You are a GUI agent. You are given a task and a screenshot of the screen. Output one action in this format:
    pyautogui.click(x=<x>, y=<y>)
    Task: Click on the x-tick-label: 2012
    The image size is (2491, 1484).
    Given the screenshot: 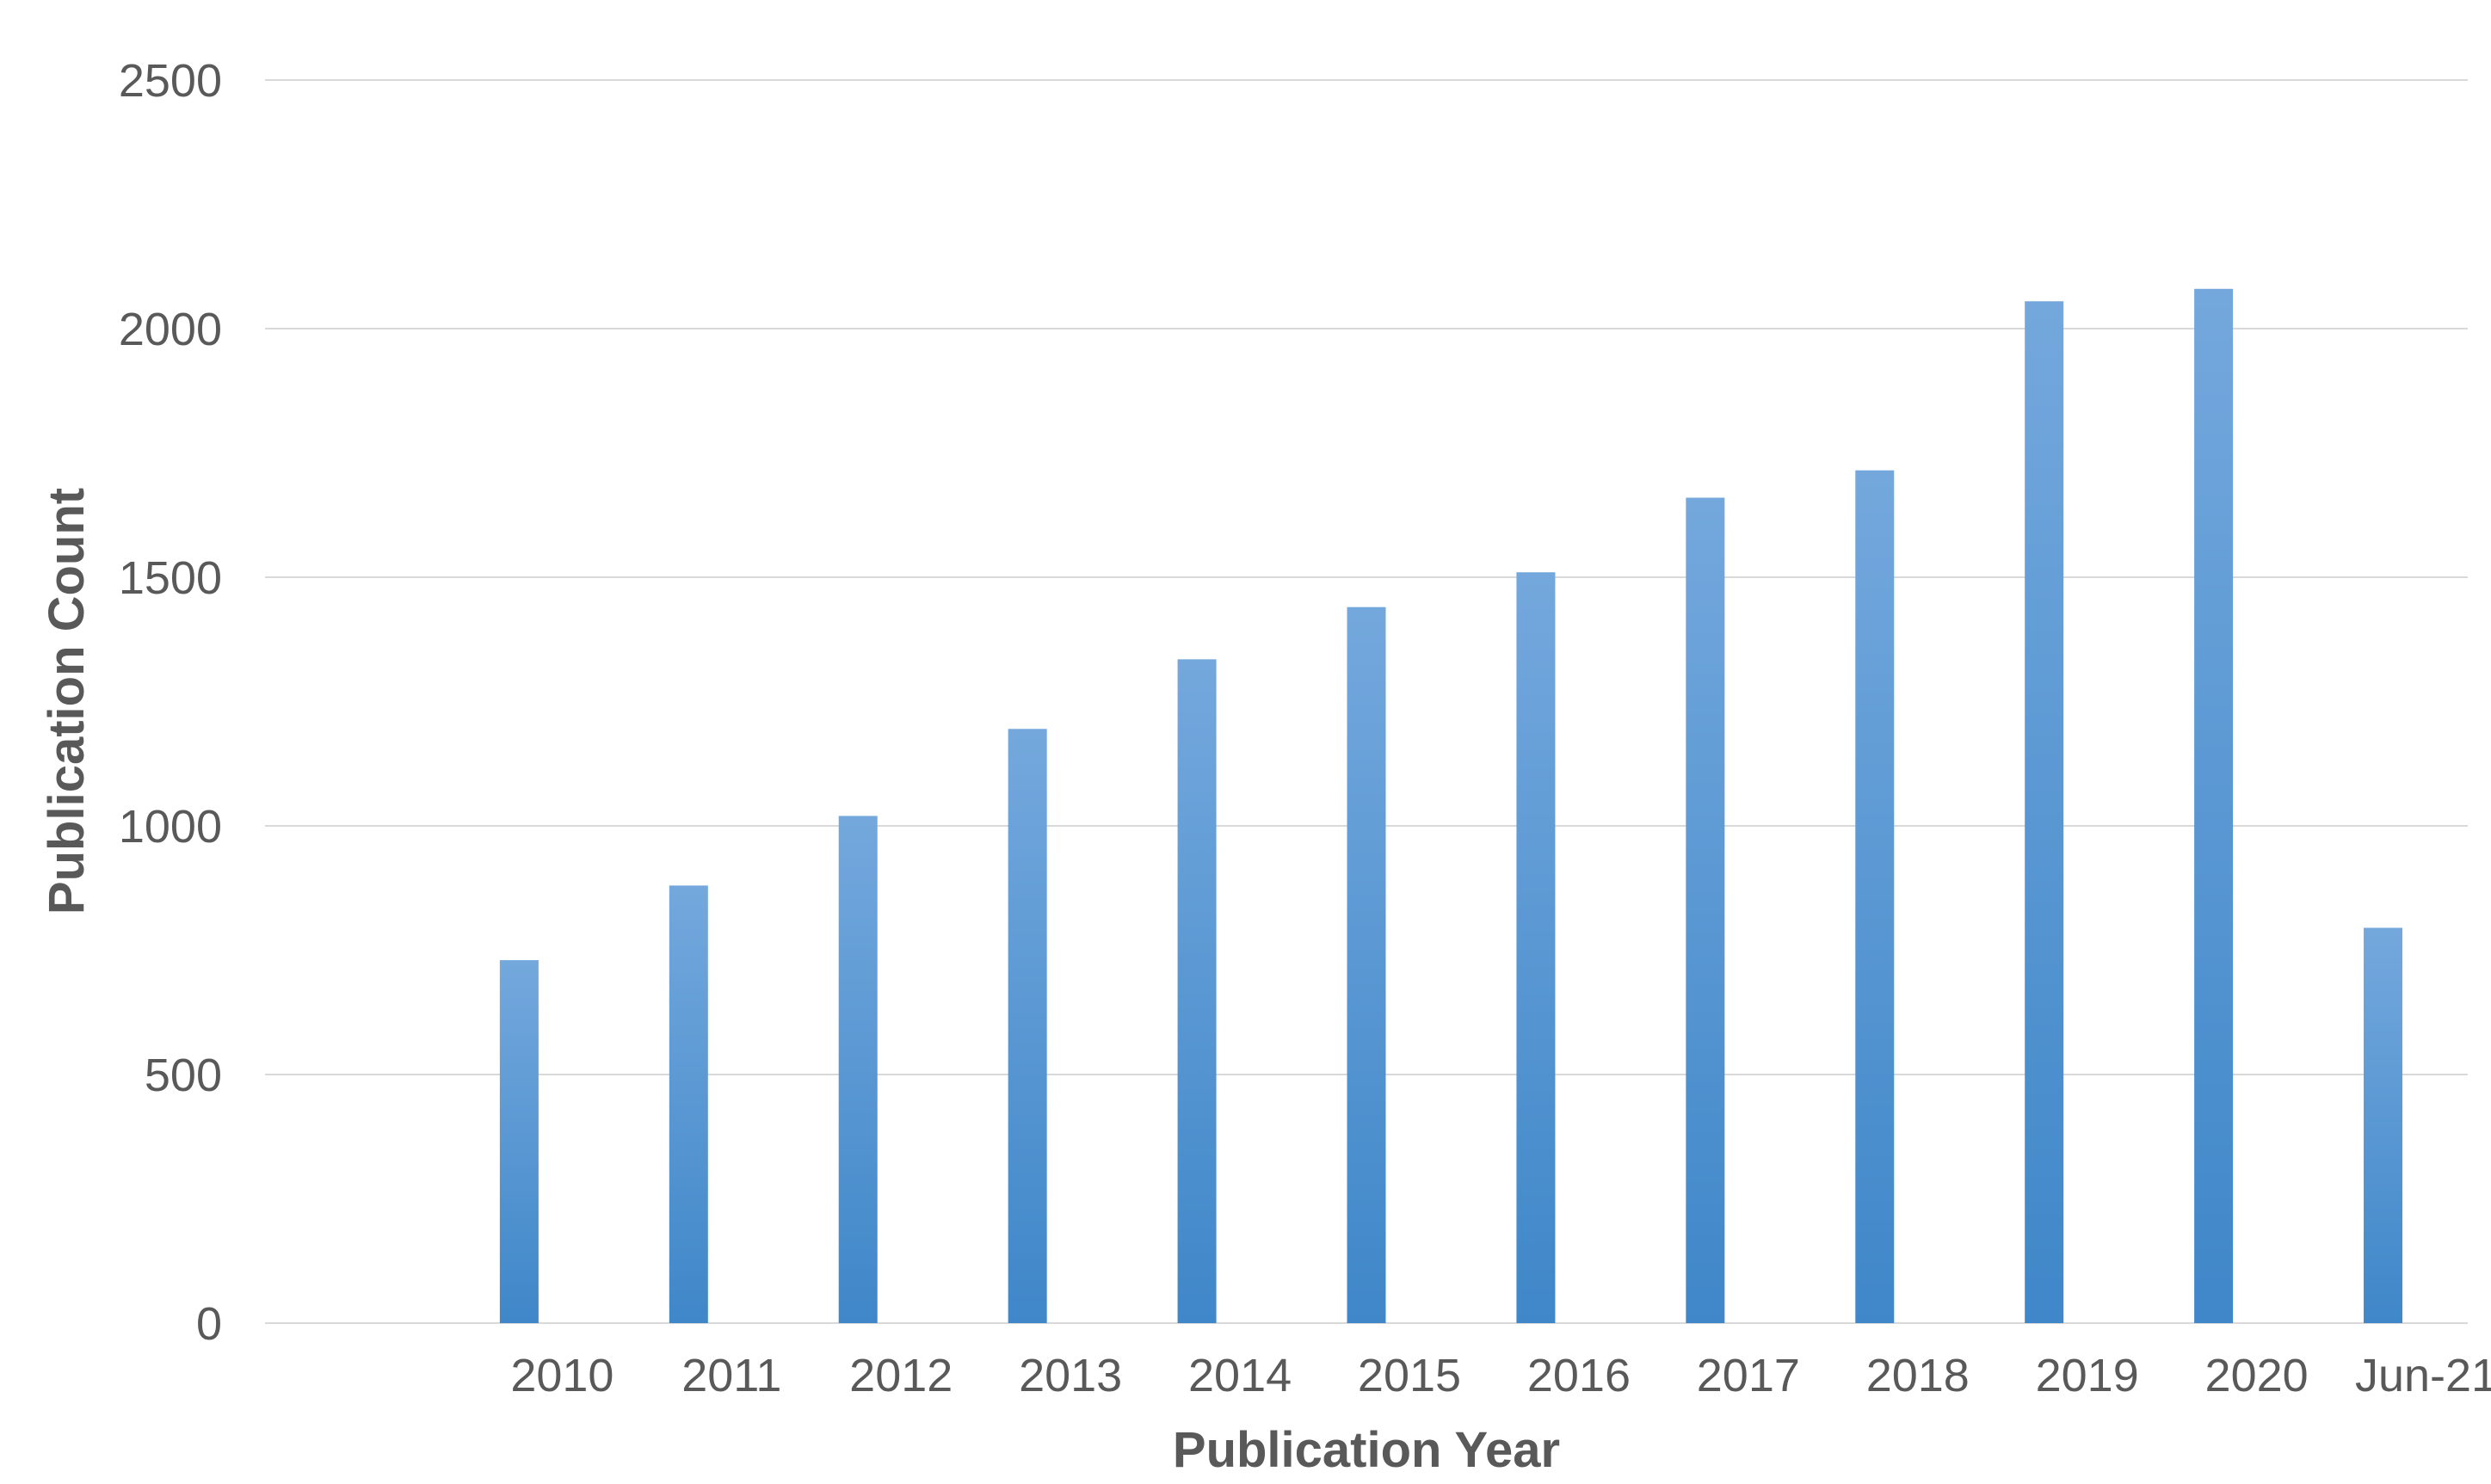 What is the action you would take?
    pyautogui.click(x=901, y=1375)
    